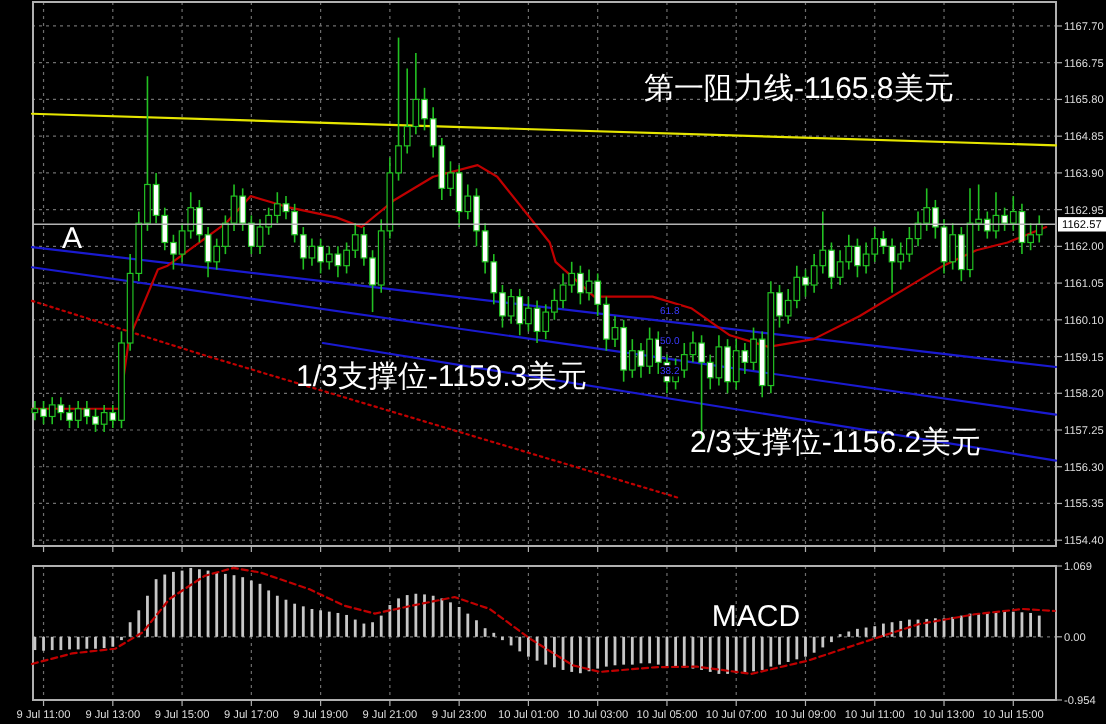 The width and height of the screenshot is (1106, 724). What do you see at coordinates (756, 617) in the screenshot?
I see `annotation: MACD` at bounding box center [756, 617].